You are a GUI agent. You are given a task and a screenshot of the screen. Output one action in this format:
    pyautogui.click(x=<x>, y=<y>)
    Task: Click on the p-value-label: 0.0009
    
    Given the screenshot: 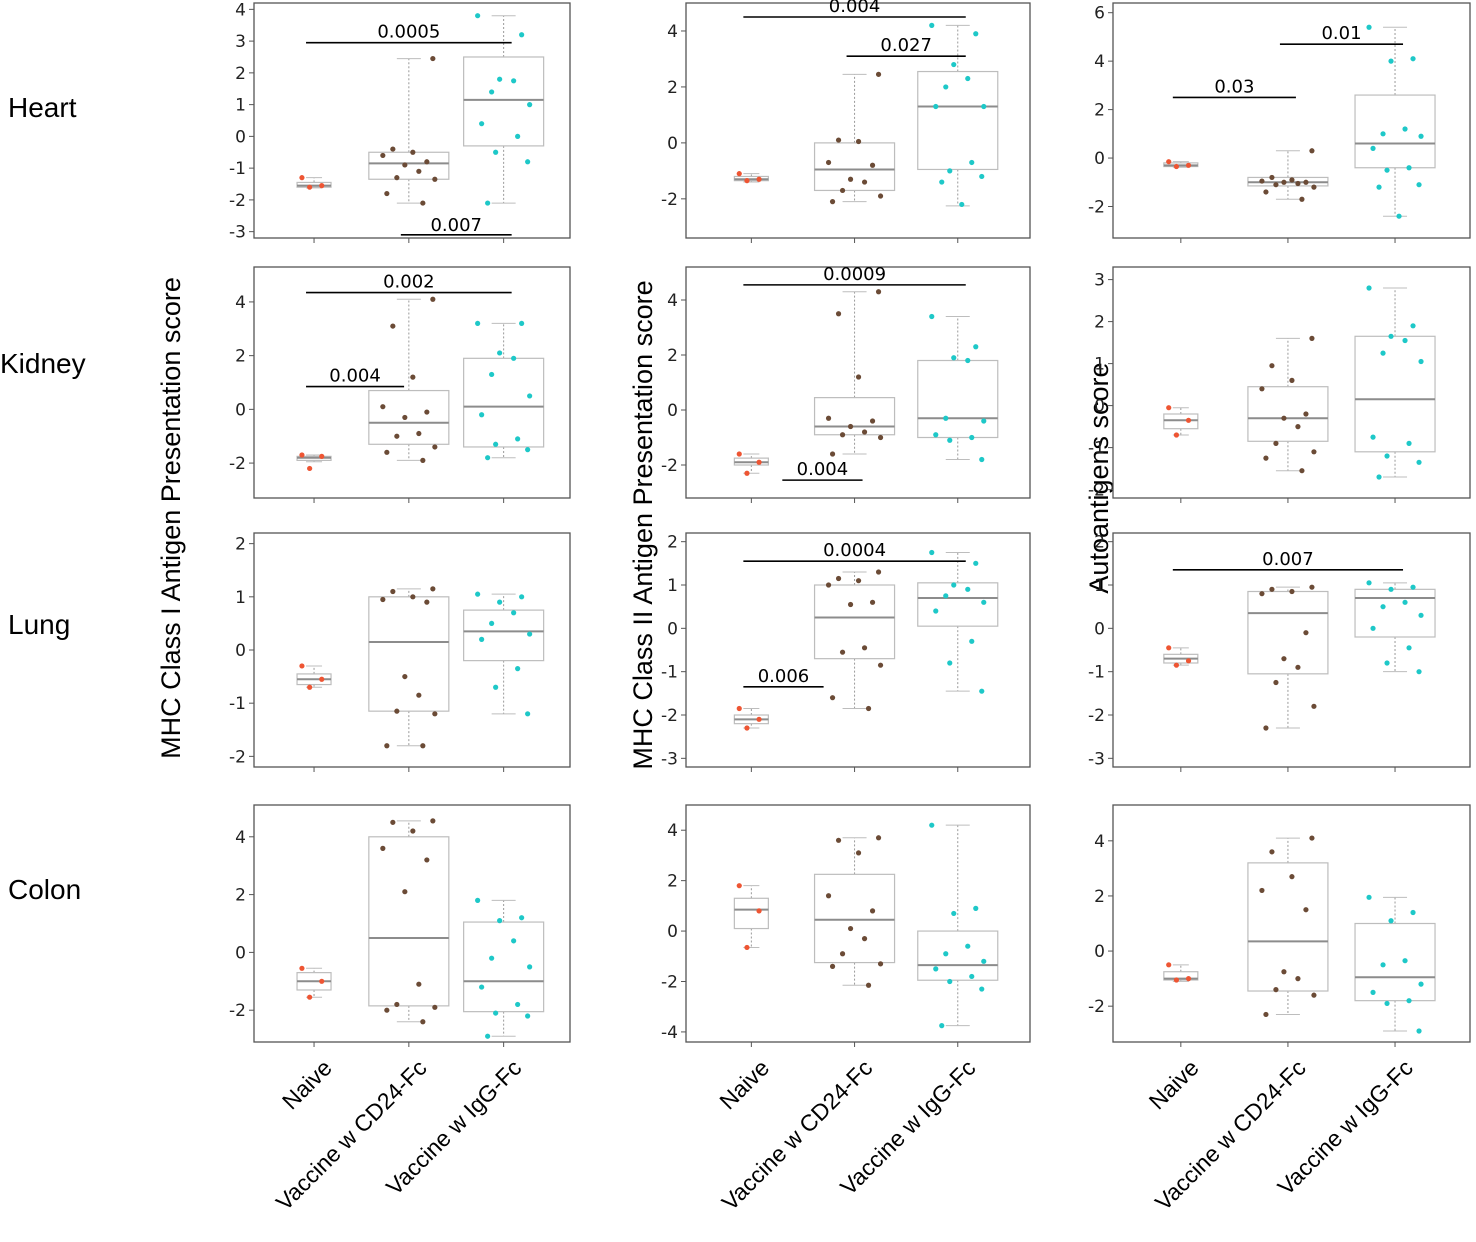 What is the action you would take?
    pyautogui.click(x=854, y=274)
    